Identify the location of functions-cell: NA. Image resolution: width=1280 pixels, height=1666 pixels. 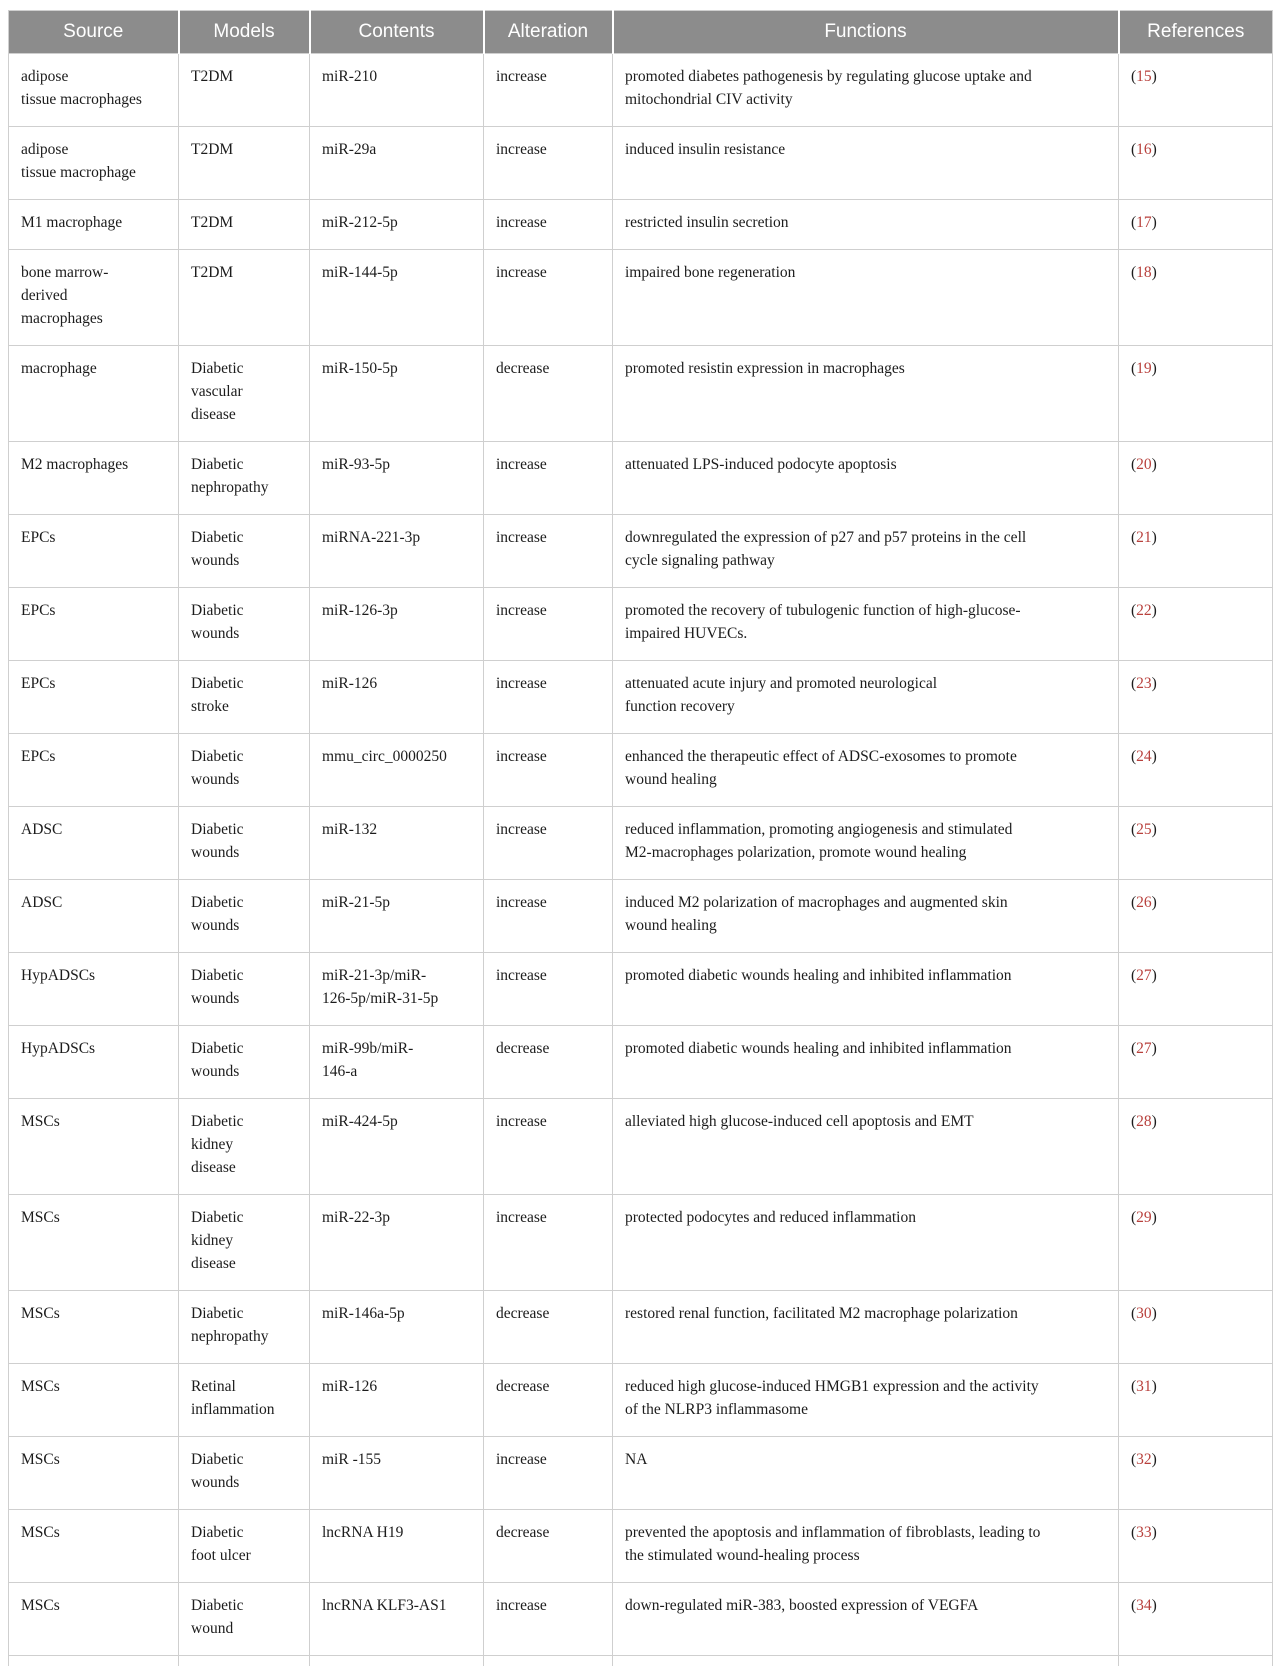
(865, 1473).